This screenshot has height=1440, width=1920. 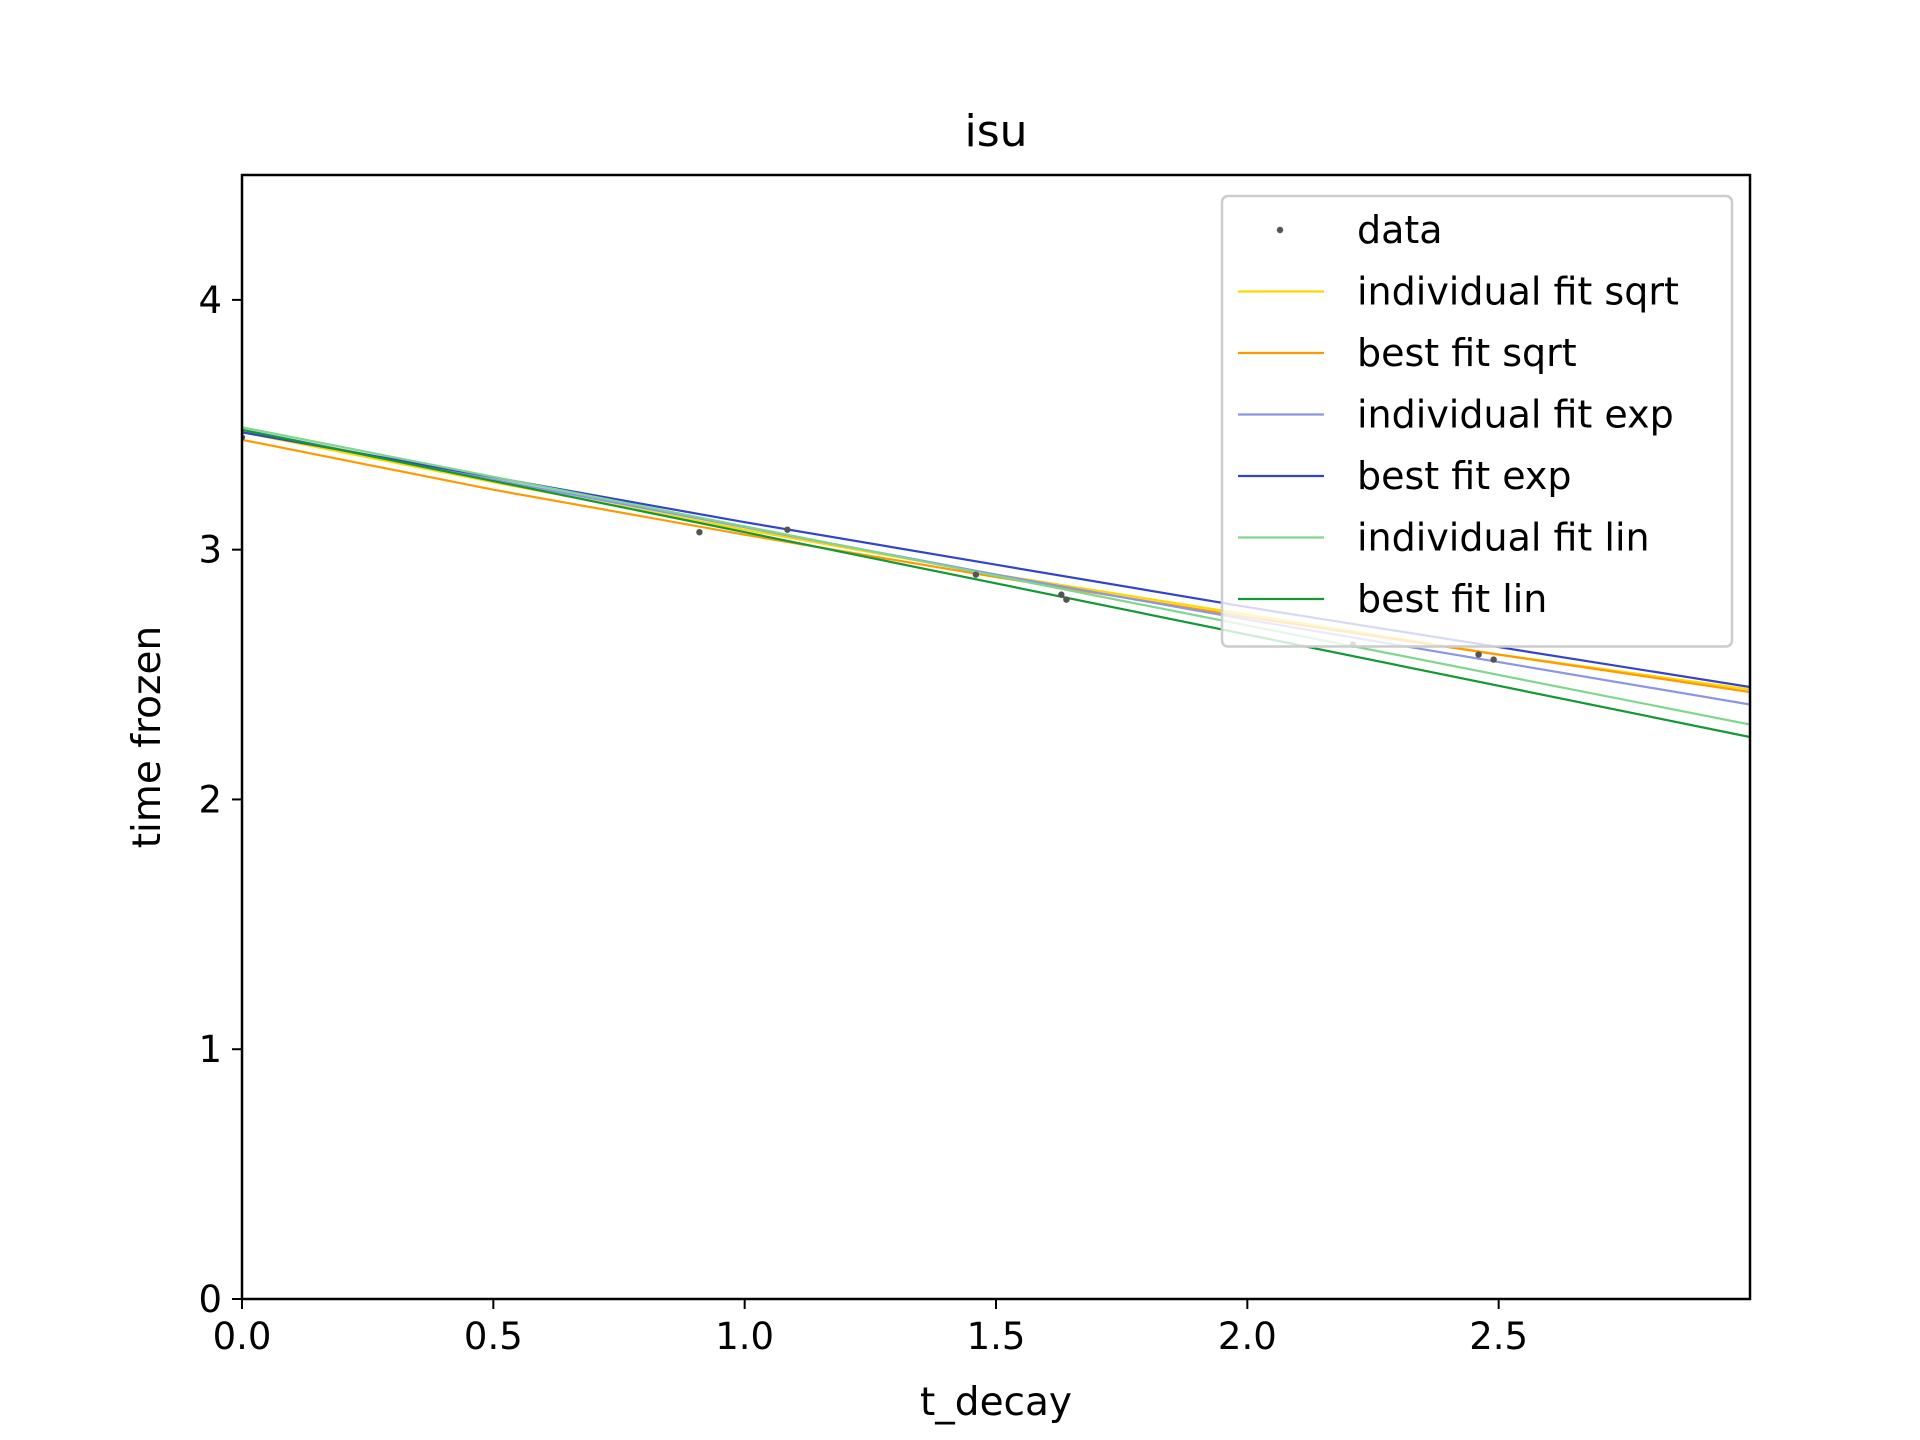 I want to click on legend-label: best fit sqrt, so click(x=1467, y=353).